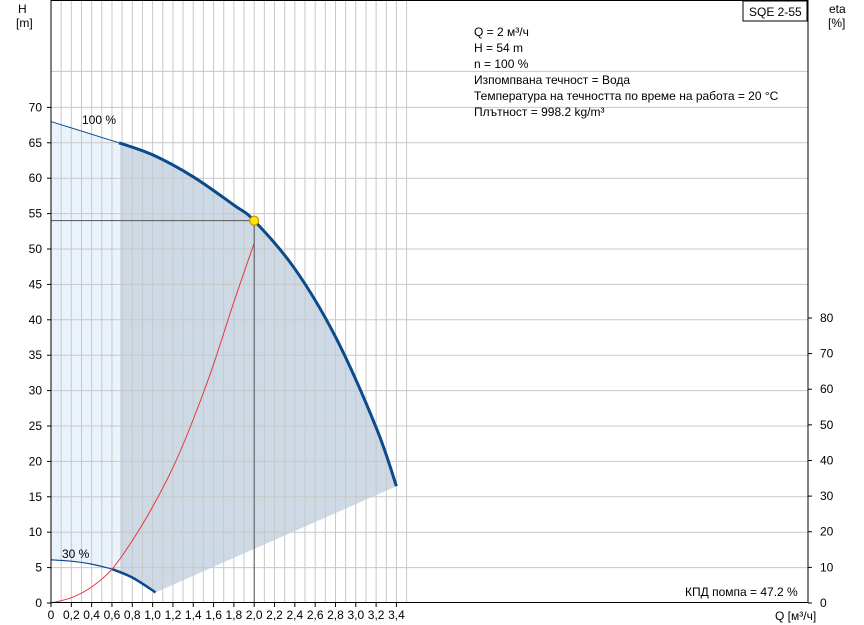 This screenshot has width=864, height=625. What do you see at coordinates (193, 615) in the screenshot?
I see `x-tick-label: 1,4` at bounding box center [193, 615].